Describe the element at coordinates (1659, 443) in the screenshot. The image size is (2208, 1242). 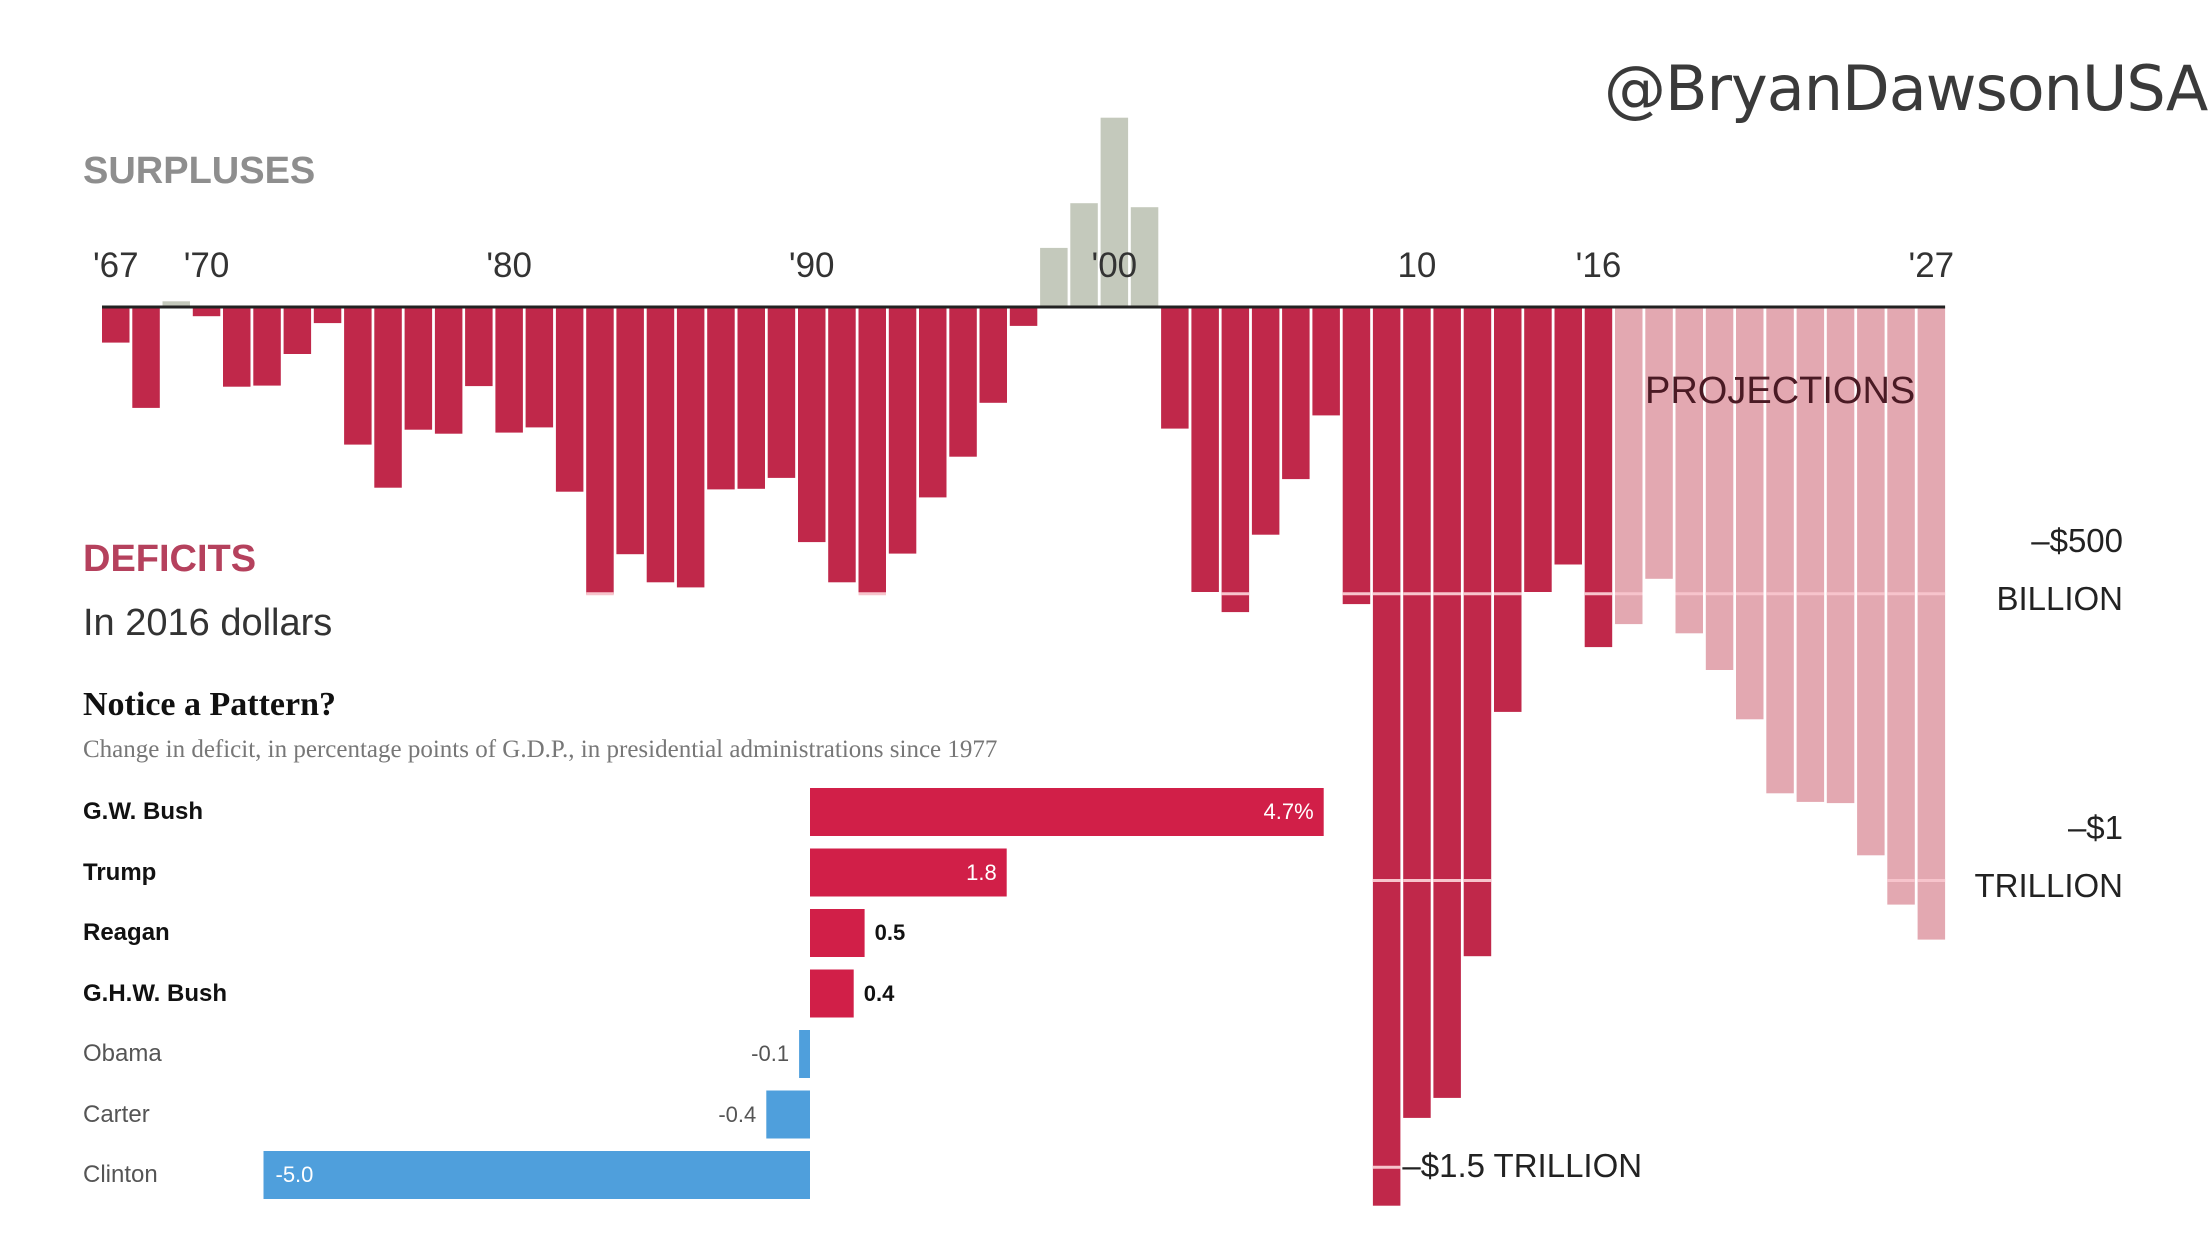
I see `deficit-bar-2018` at that location.